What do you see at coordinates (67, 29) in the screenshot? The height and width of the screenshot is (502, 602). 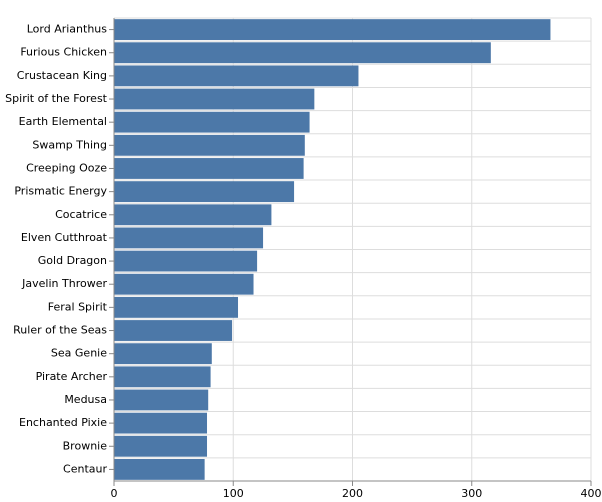 I see `y-tick-label: Lord Arianthus` at bounding box center [67, 29].